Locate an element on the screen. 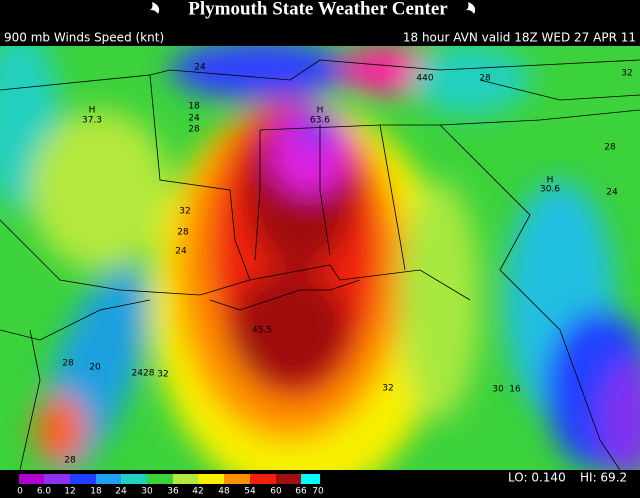 This screenshot has width=640, height=498. colorbar-tick-label: 0 is located at coordinates (20, 492).